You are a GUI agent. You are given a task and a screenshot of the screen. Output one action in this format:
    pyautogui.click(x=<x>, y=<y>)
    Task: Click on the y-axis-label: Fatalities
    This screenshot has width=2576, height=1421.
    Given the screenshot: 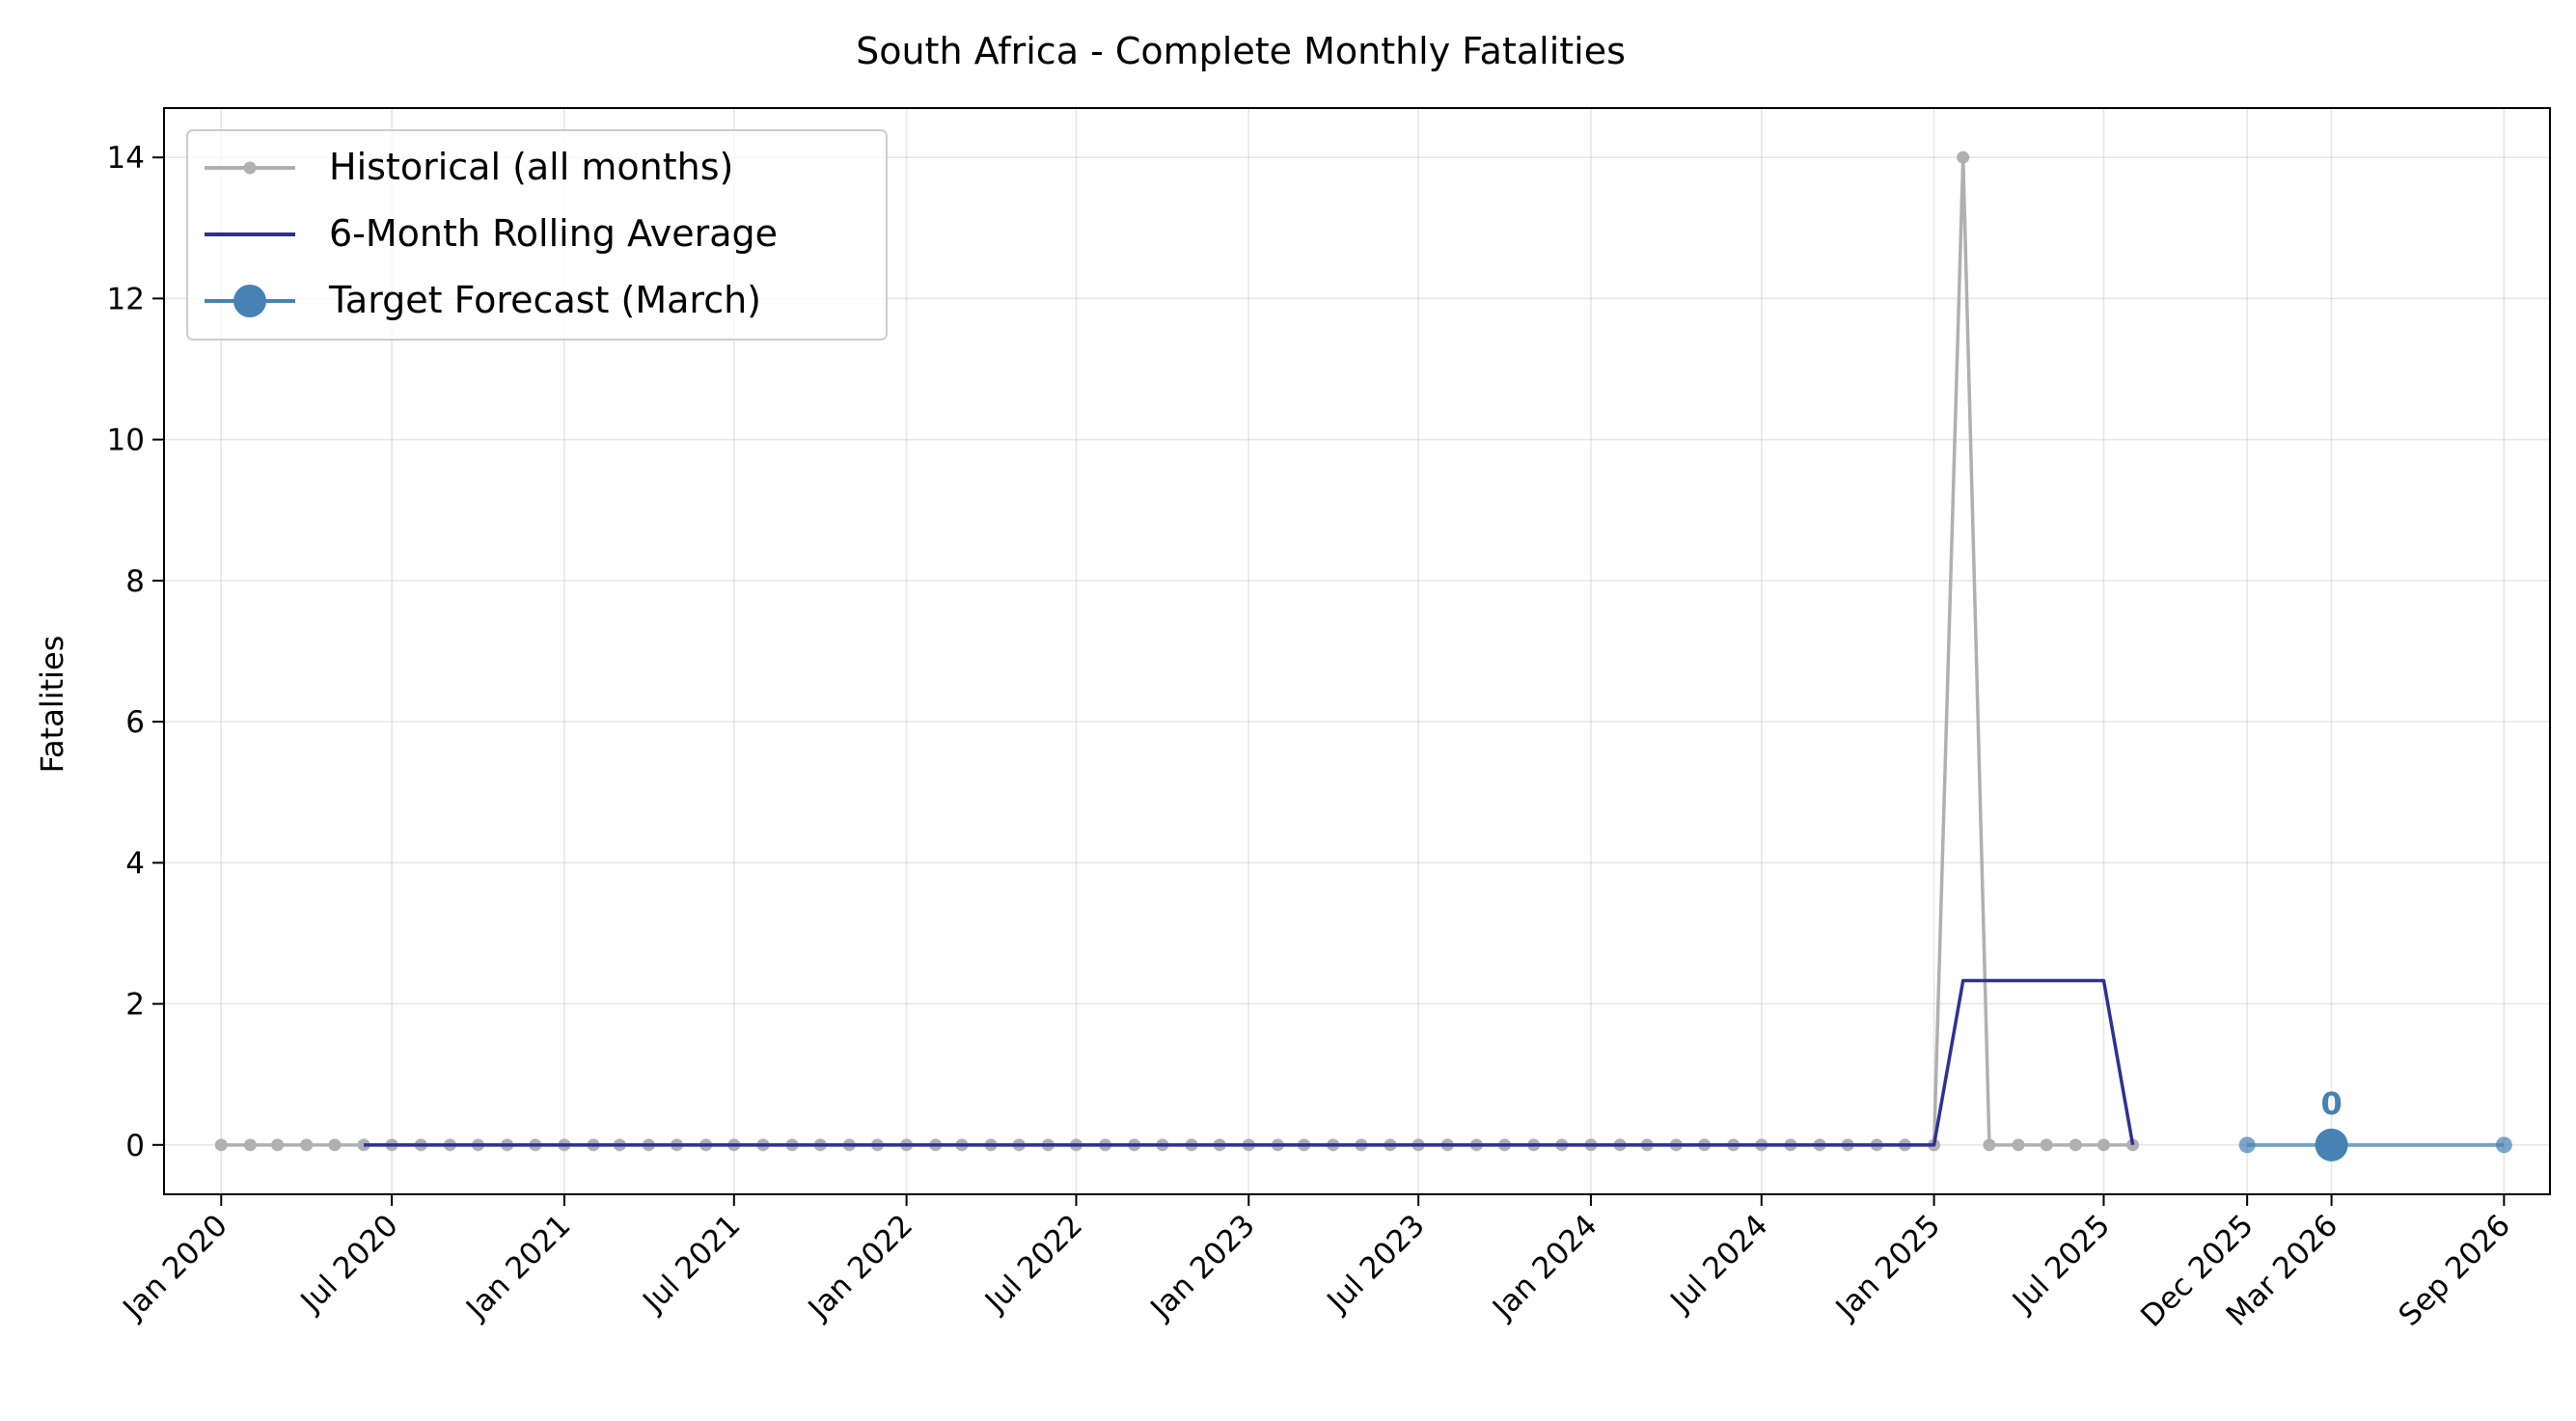 What is the action you would take?
    pyautogui.click(x=52, y=705)
    